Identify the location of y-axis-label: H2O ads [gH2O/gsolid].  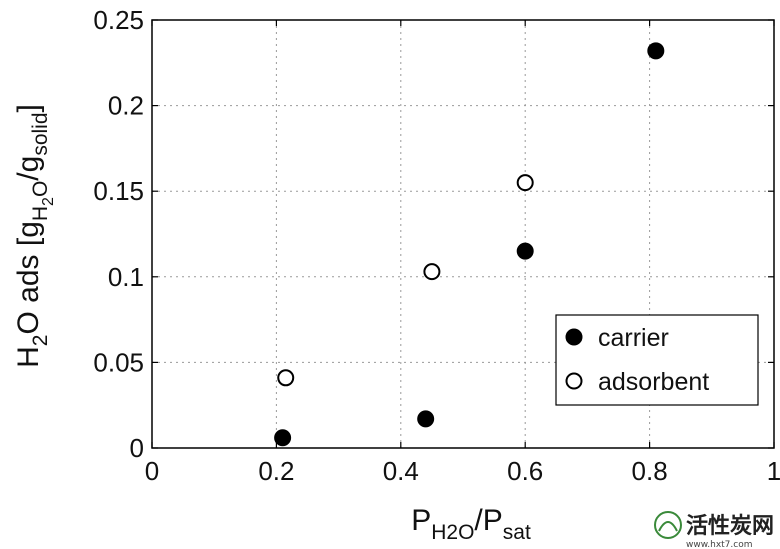
(34, 236).